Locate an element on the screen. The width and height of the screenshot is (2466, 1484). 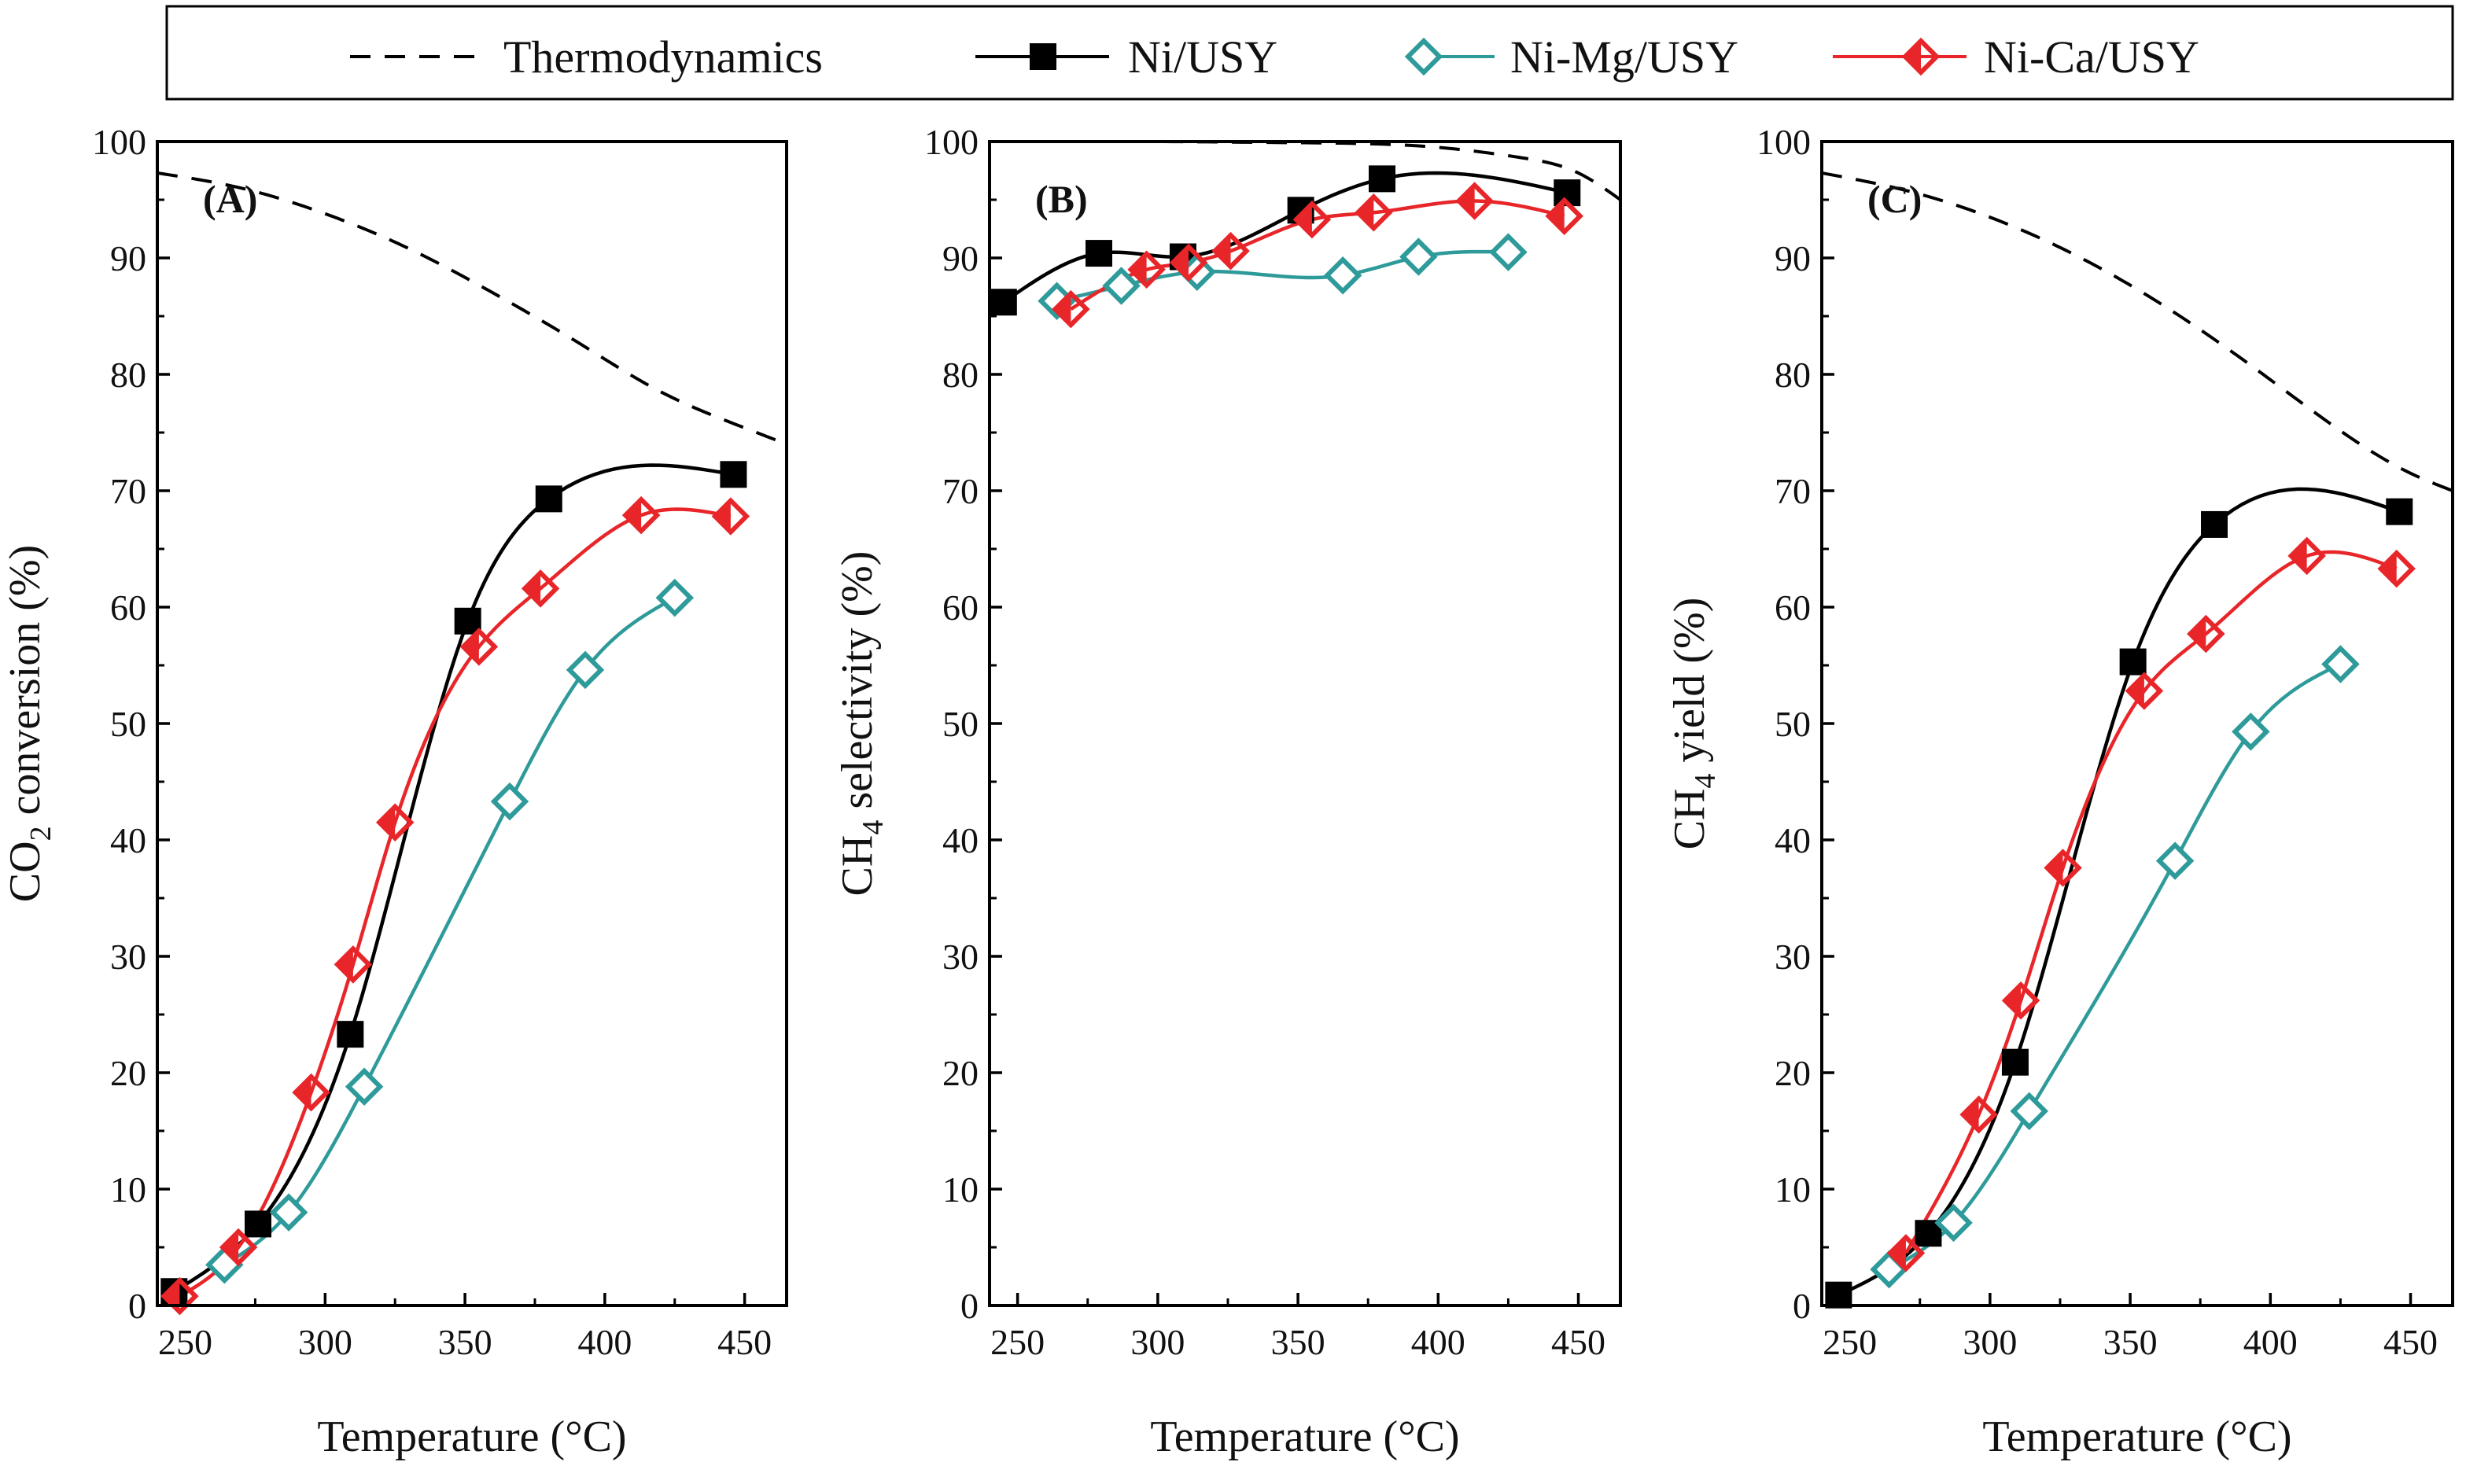
panel-a-ytick-label: 30 is located at coordinates (128, 957).